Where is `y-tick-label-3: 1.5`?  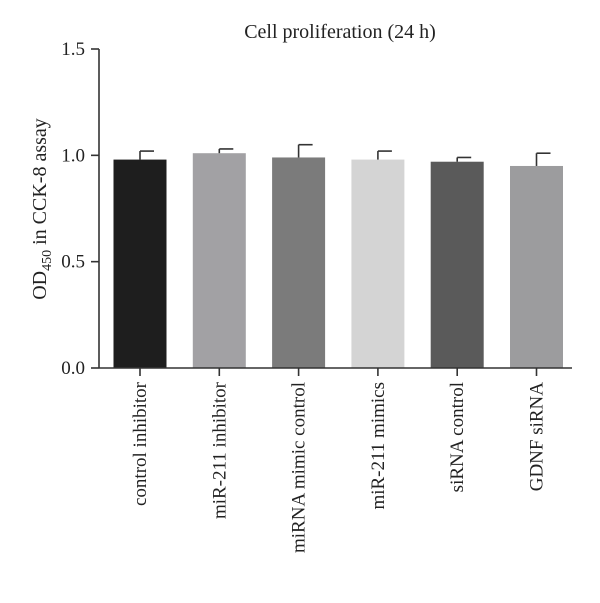 y-tick-label-3: 1.5 is located at coordinates (73, 49).